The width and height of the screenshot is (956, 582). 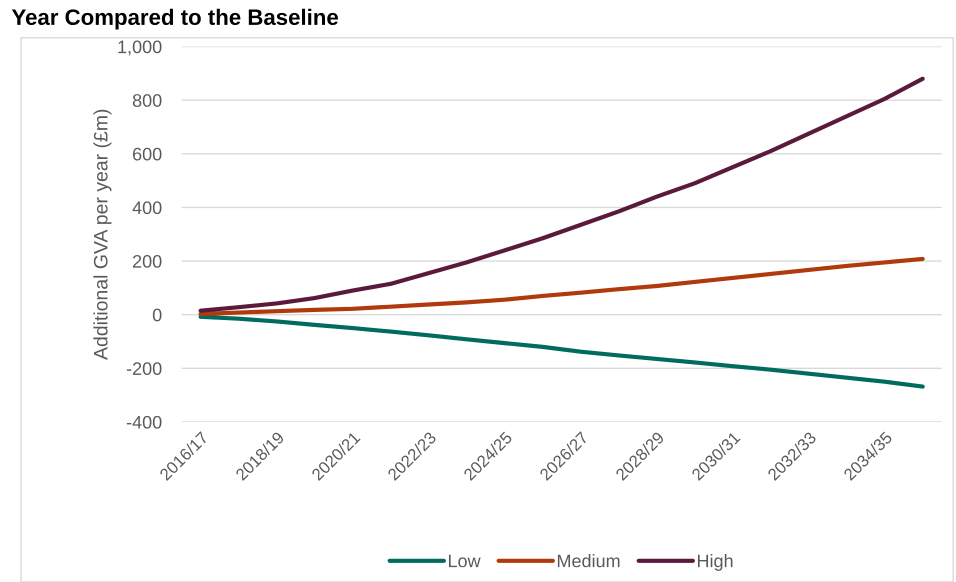 I want to click on legend-label: Low, so click(x=464, y=561).